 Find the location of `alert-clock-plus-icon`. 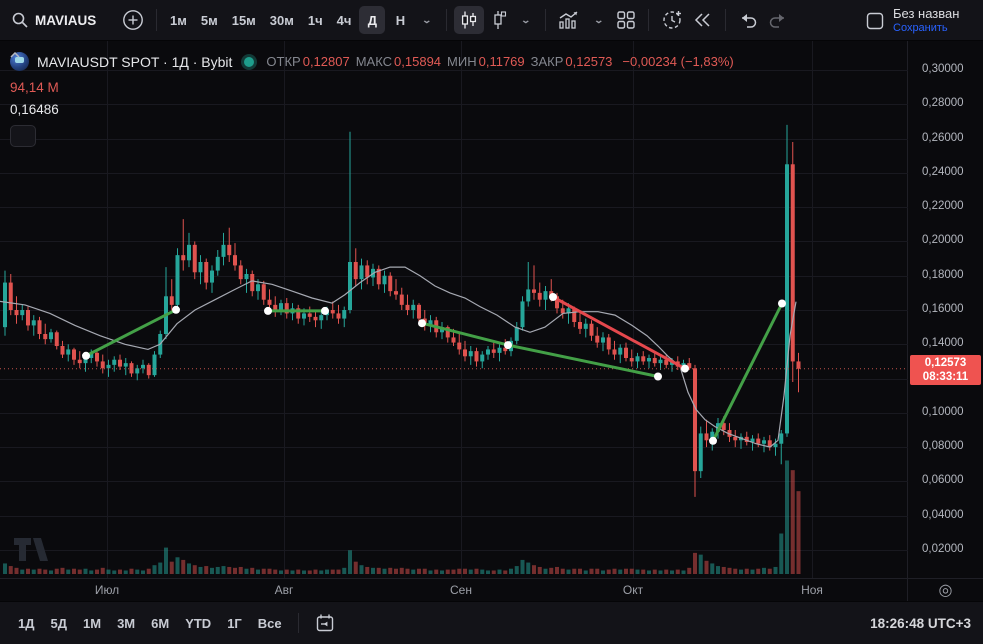

alert-clock-plus-icon is located at coordinates (672, 20).